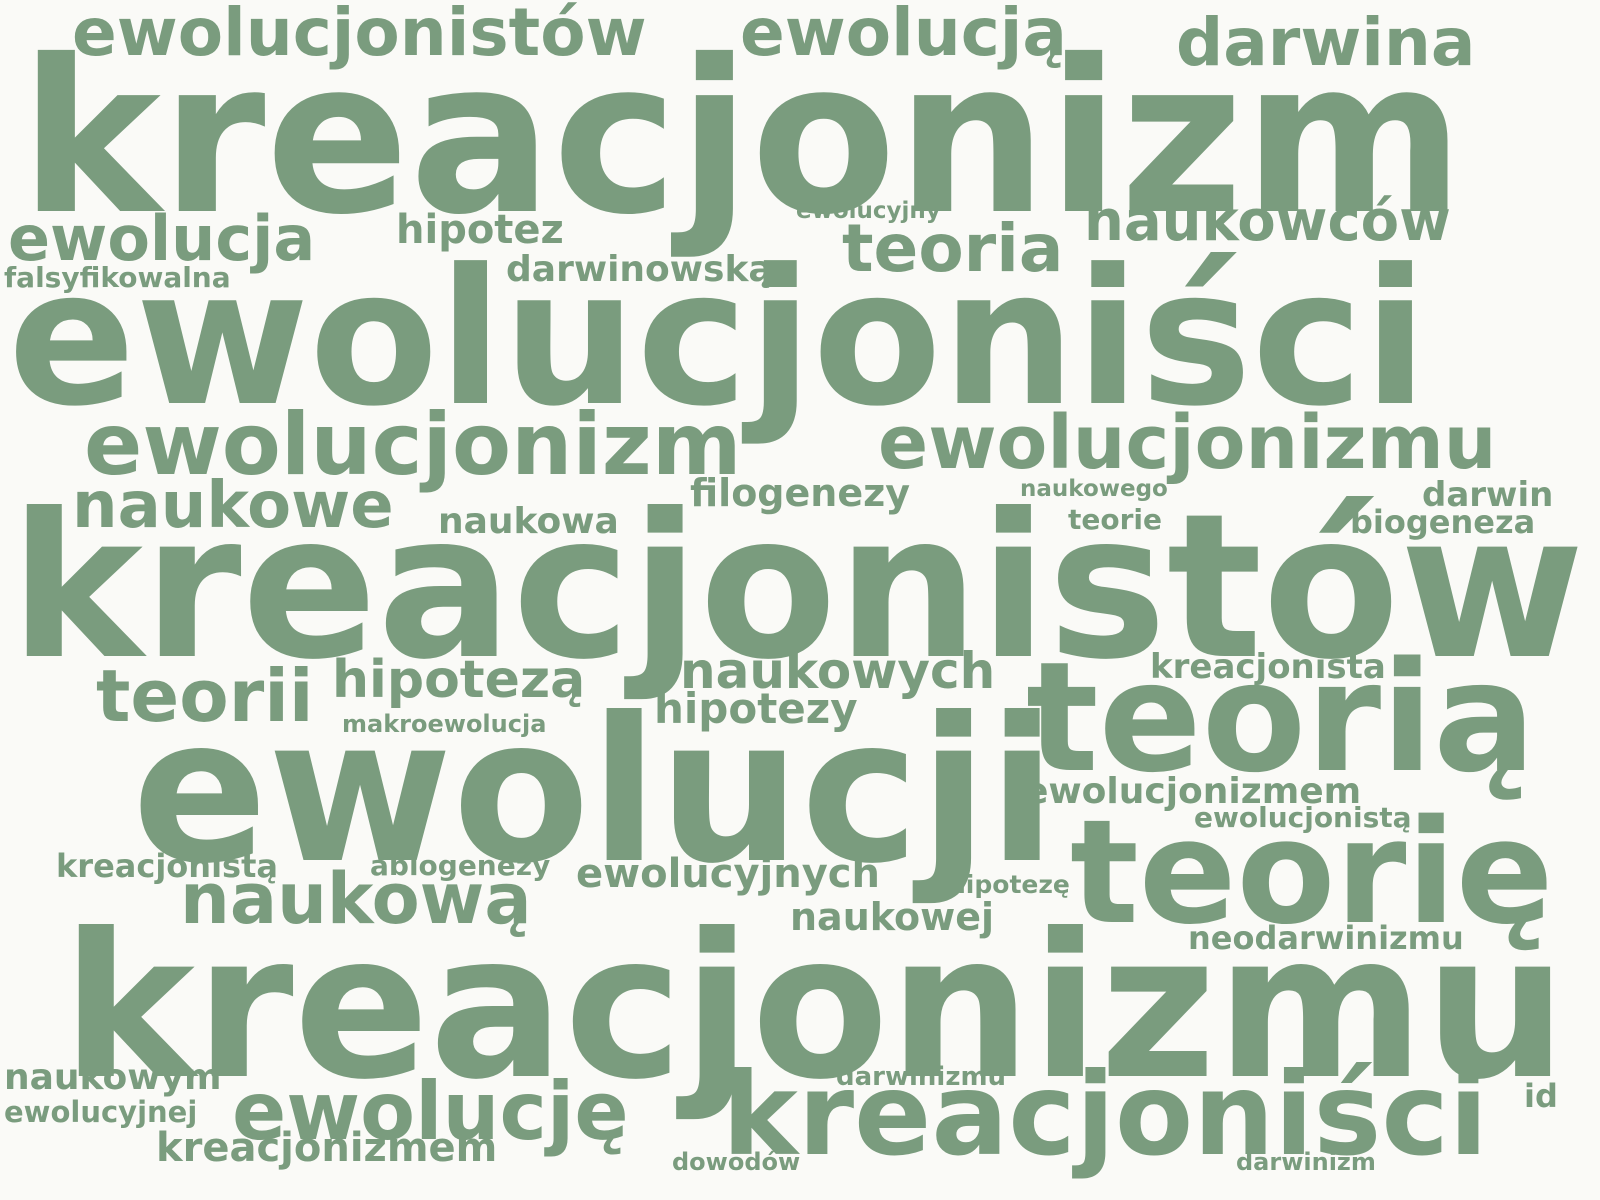 Image resolution: width=1600 pixels, height=1200 pixels. Describe the element at coordinates (1105, 1114) in the screenshot. I see `word-kreacjonisci: kreacjoniści` at that location.